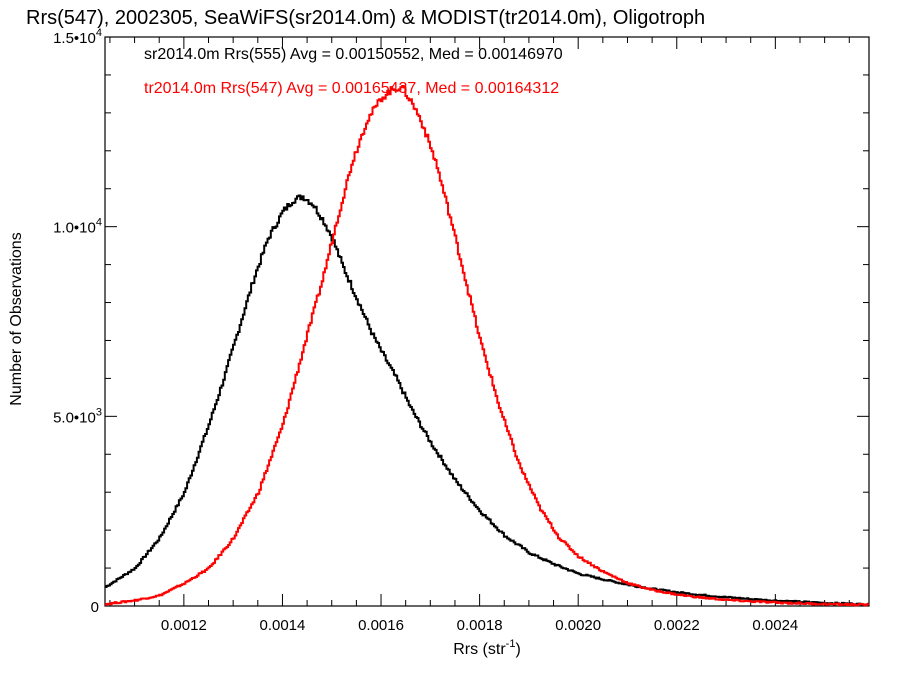 The image size is (900, 675). I want to click on x-tick-label: 0.0016, so click(381, 625).